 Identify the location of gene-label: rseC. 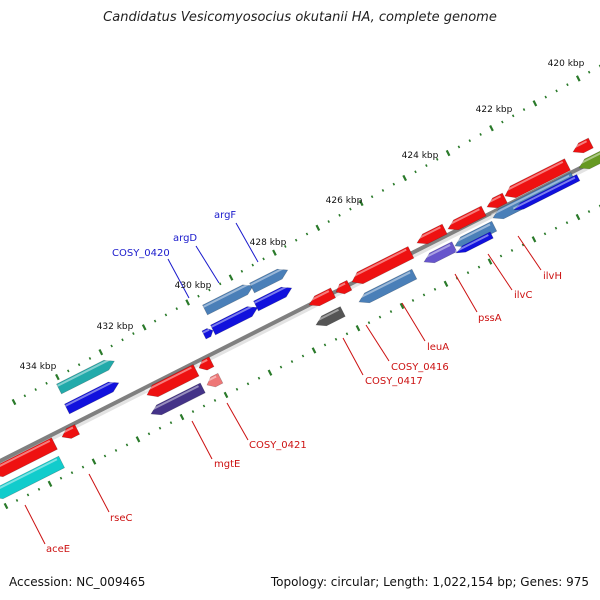
(121, 518).